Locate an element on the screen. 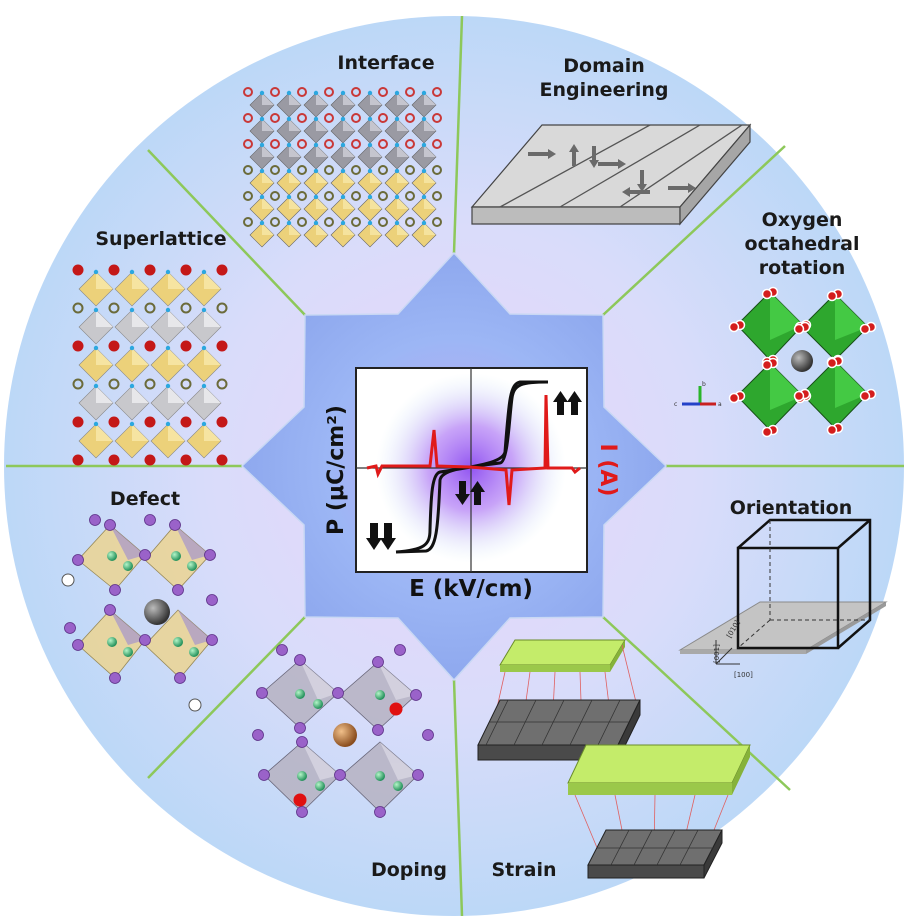 The height and width of the screenshot is (918, 908). label-oxygen-2: octahedral is located at coordinates (802, 244).